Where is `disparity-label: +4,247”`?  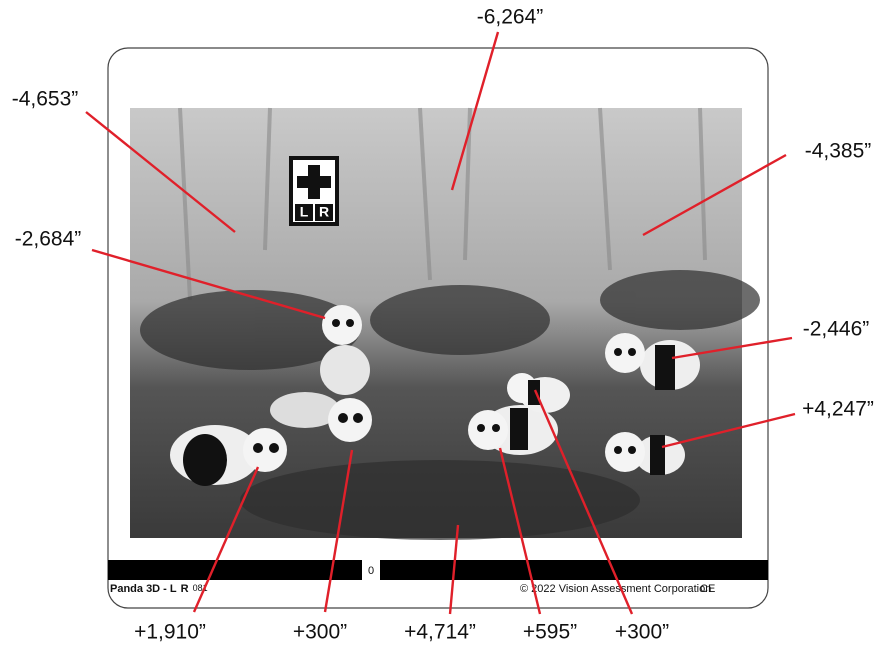 disparity-label: +4,247” is located at coordinates (838, 409).